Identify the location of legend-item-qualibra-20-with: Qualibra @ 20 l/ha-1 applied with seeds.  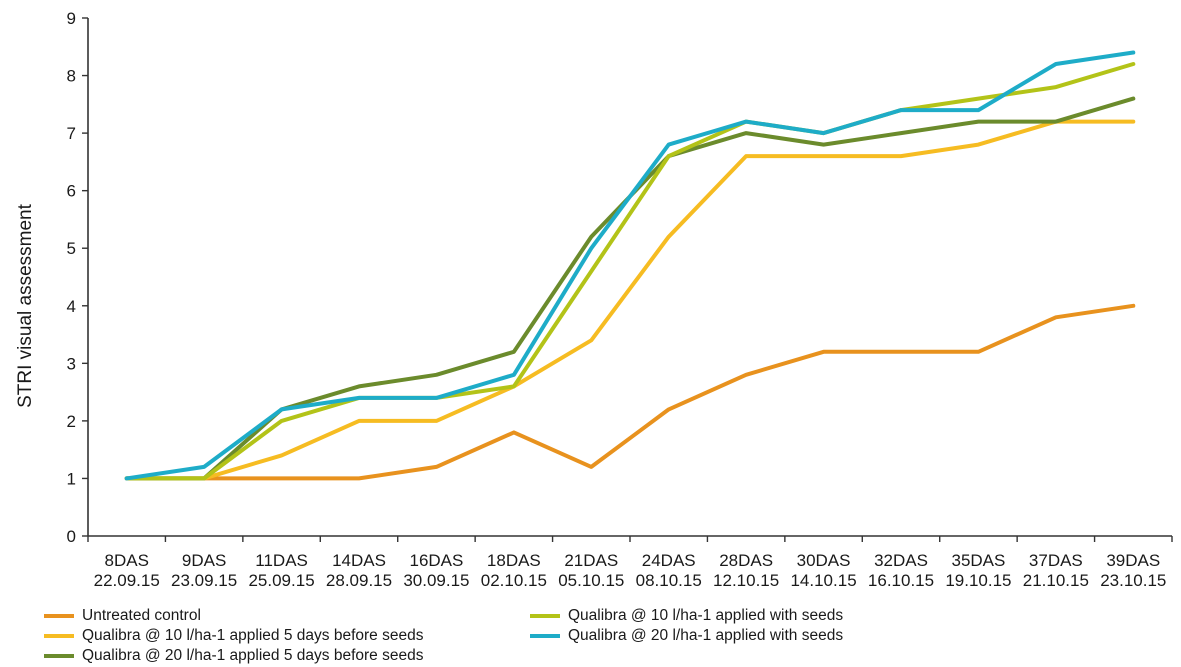
(686, 636).